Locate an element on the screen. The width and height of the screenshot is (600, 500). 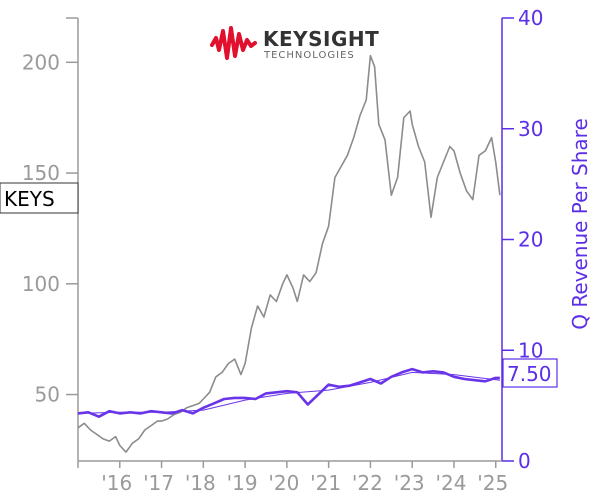
x-tick-label: '17 is located at coordinates (158, 483).